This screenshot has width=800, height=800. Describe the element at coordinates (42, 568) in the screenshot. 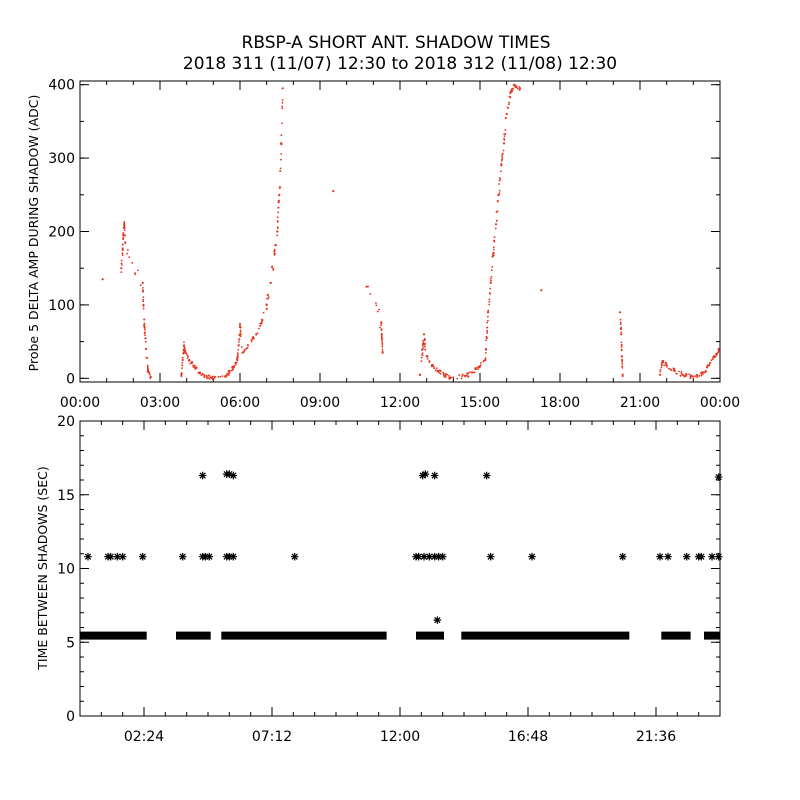

I see `bottom-y-axis-label: TIME BETWEEN SHADOWS (SEC)` at that location.